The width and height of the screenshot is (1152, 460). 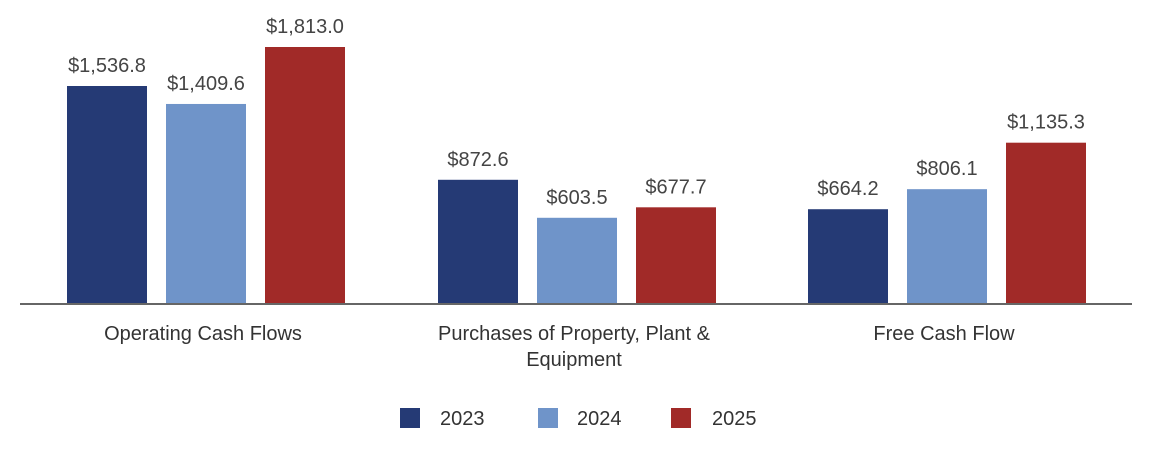 What do you see at coordinates (599, 419) in the screenshot?
I see `legend-label-2024: 2024` at bounding box center [599, 419].